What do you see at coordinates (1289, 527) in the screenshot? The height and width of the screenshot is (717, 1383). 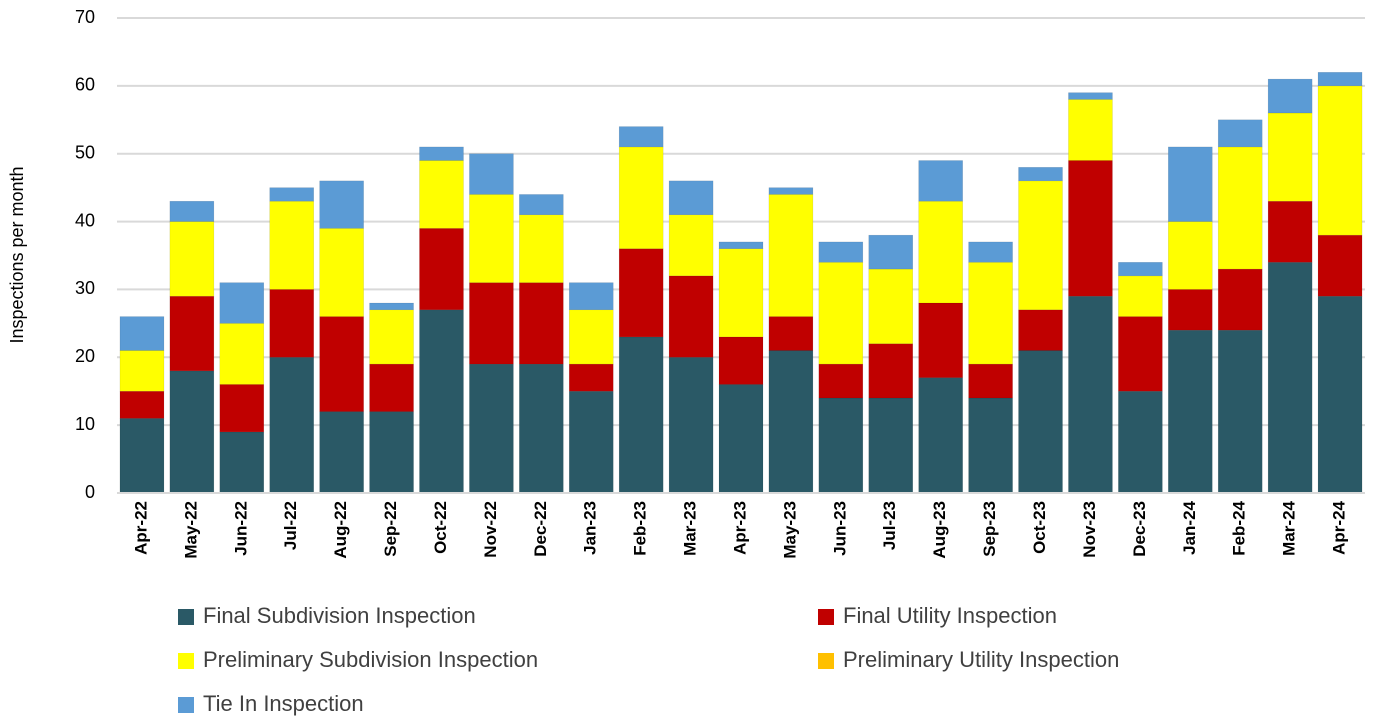 I see `x-tick-label: Mar-24` at bounding box center [1289, 527].